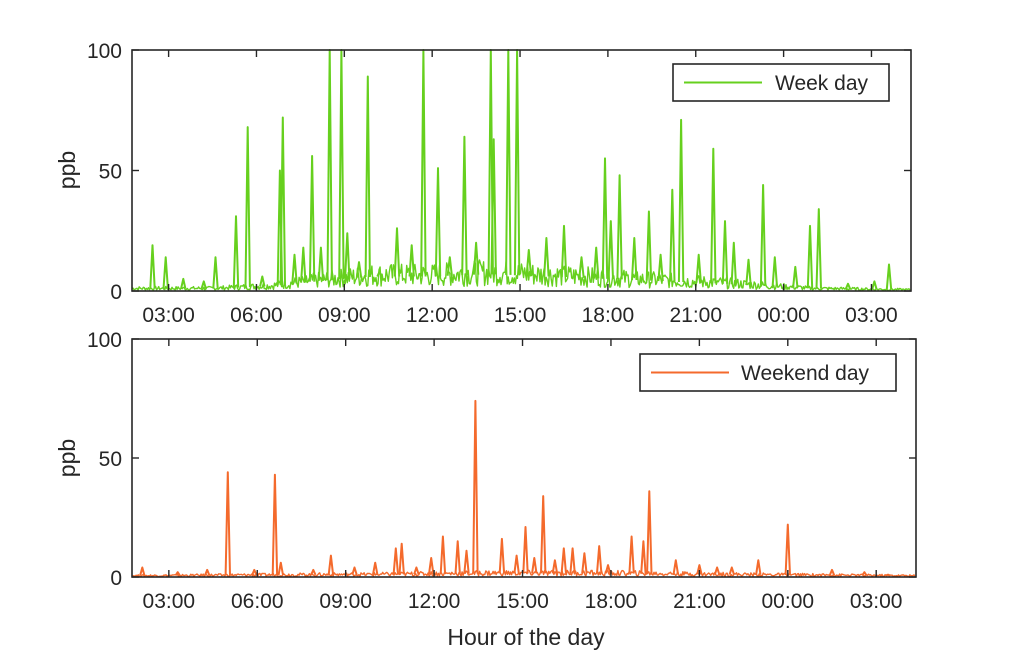  Describe the element at coordinates (520, 315) in the screenshot. I see `xtick-label-weekday-4: 15:00` at that location.